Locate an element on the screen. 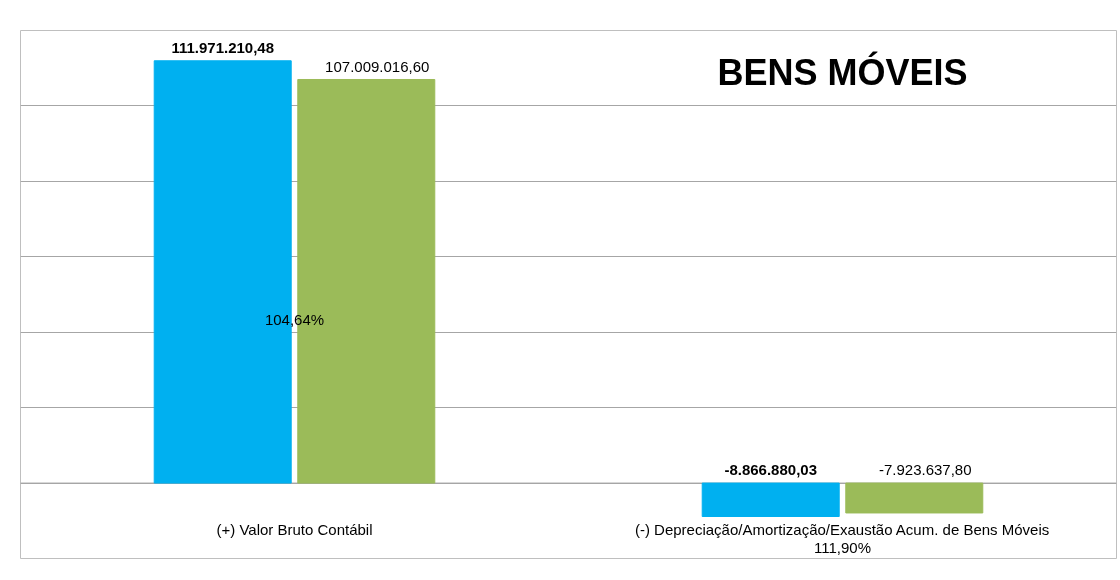 The height and width of the screenshot is (580, 1120). x-tick-label: (-) Depreciação/Amortização/Exaustão Acum. de Bens Móveis is located at coordinates (842, 529).